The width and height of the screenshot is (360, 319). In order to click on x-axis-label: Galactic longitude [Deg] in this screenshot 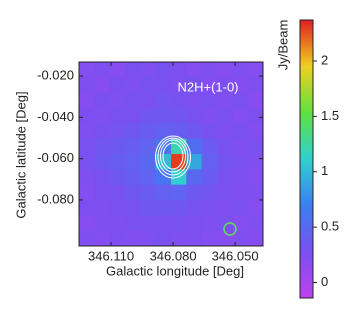, I will do `click(175, 270)`.